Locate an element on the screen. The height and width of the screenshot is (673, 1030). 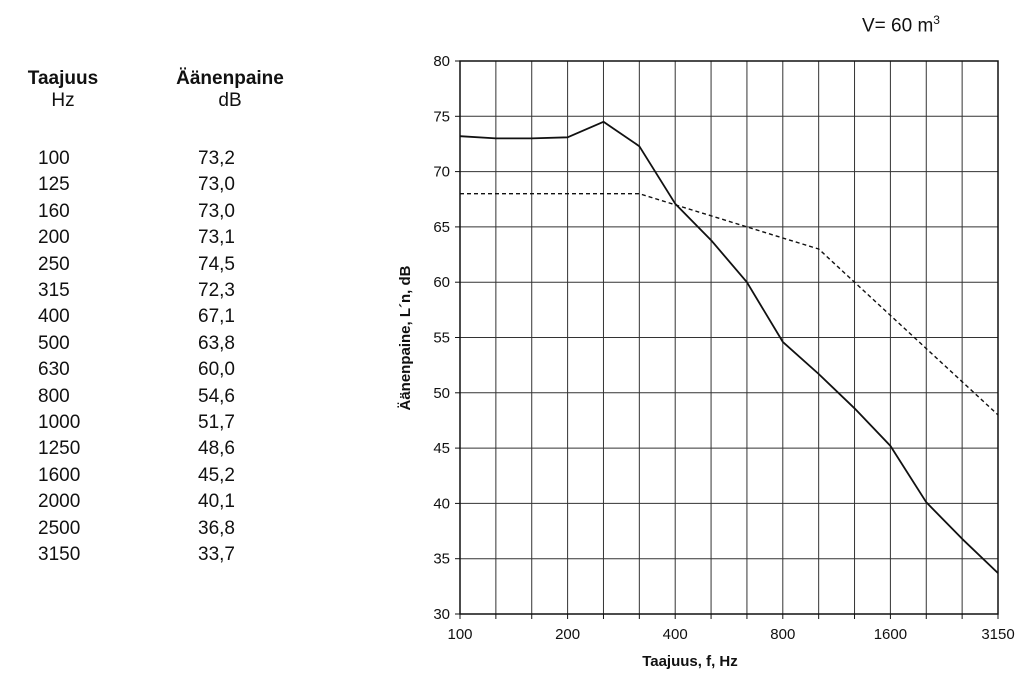
table-cell-level: 72,3 is located at coordinates (216, 290).